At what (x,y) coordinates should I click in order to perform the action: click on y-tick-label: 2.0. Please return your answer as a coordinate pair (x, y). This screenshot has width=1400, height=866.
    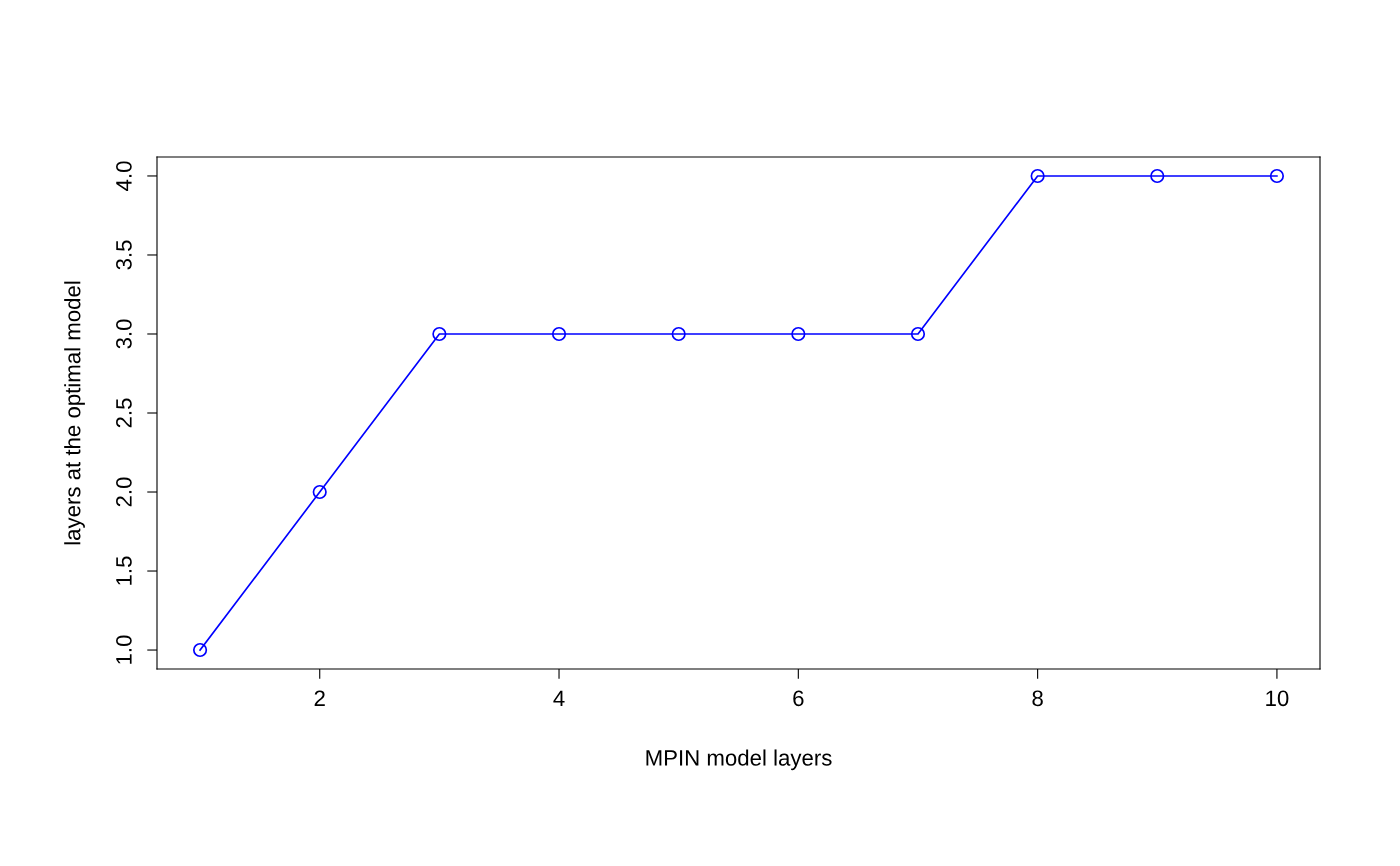
    Looking at the image, I should click on (124, 492).